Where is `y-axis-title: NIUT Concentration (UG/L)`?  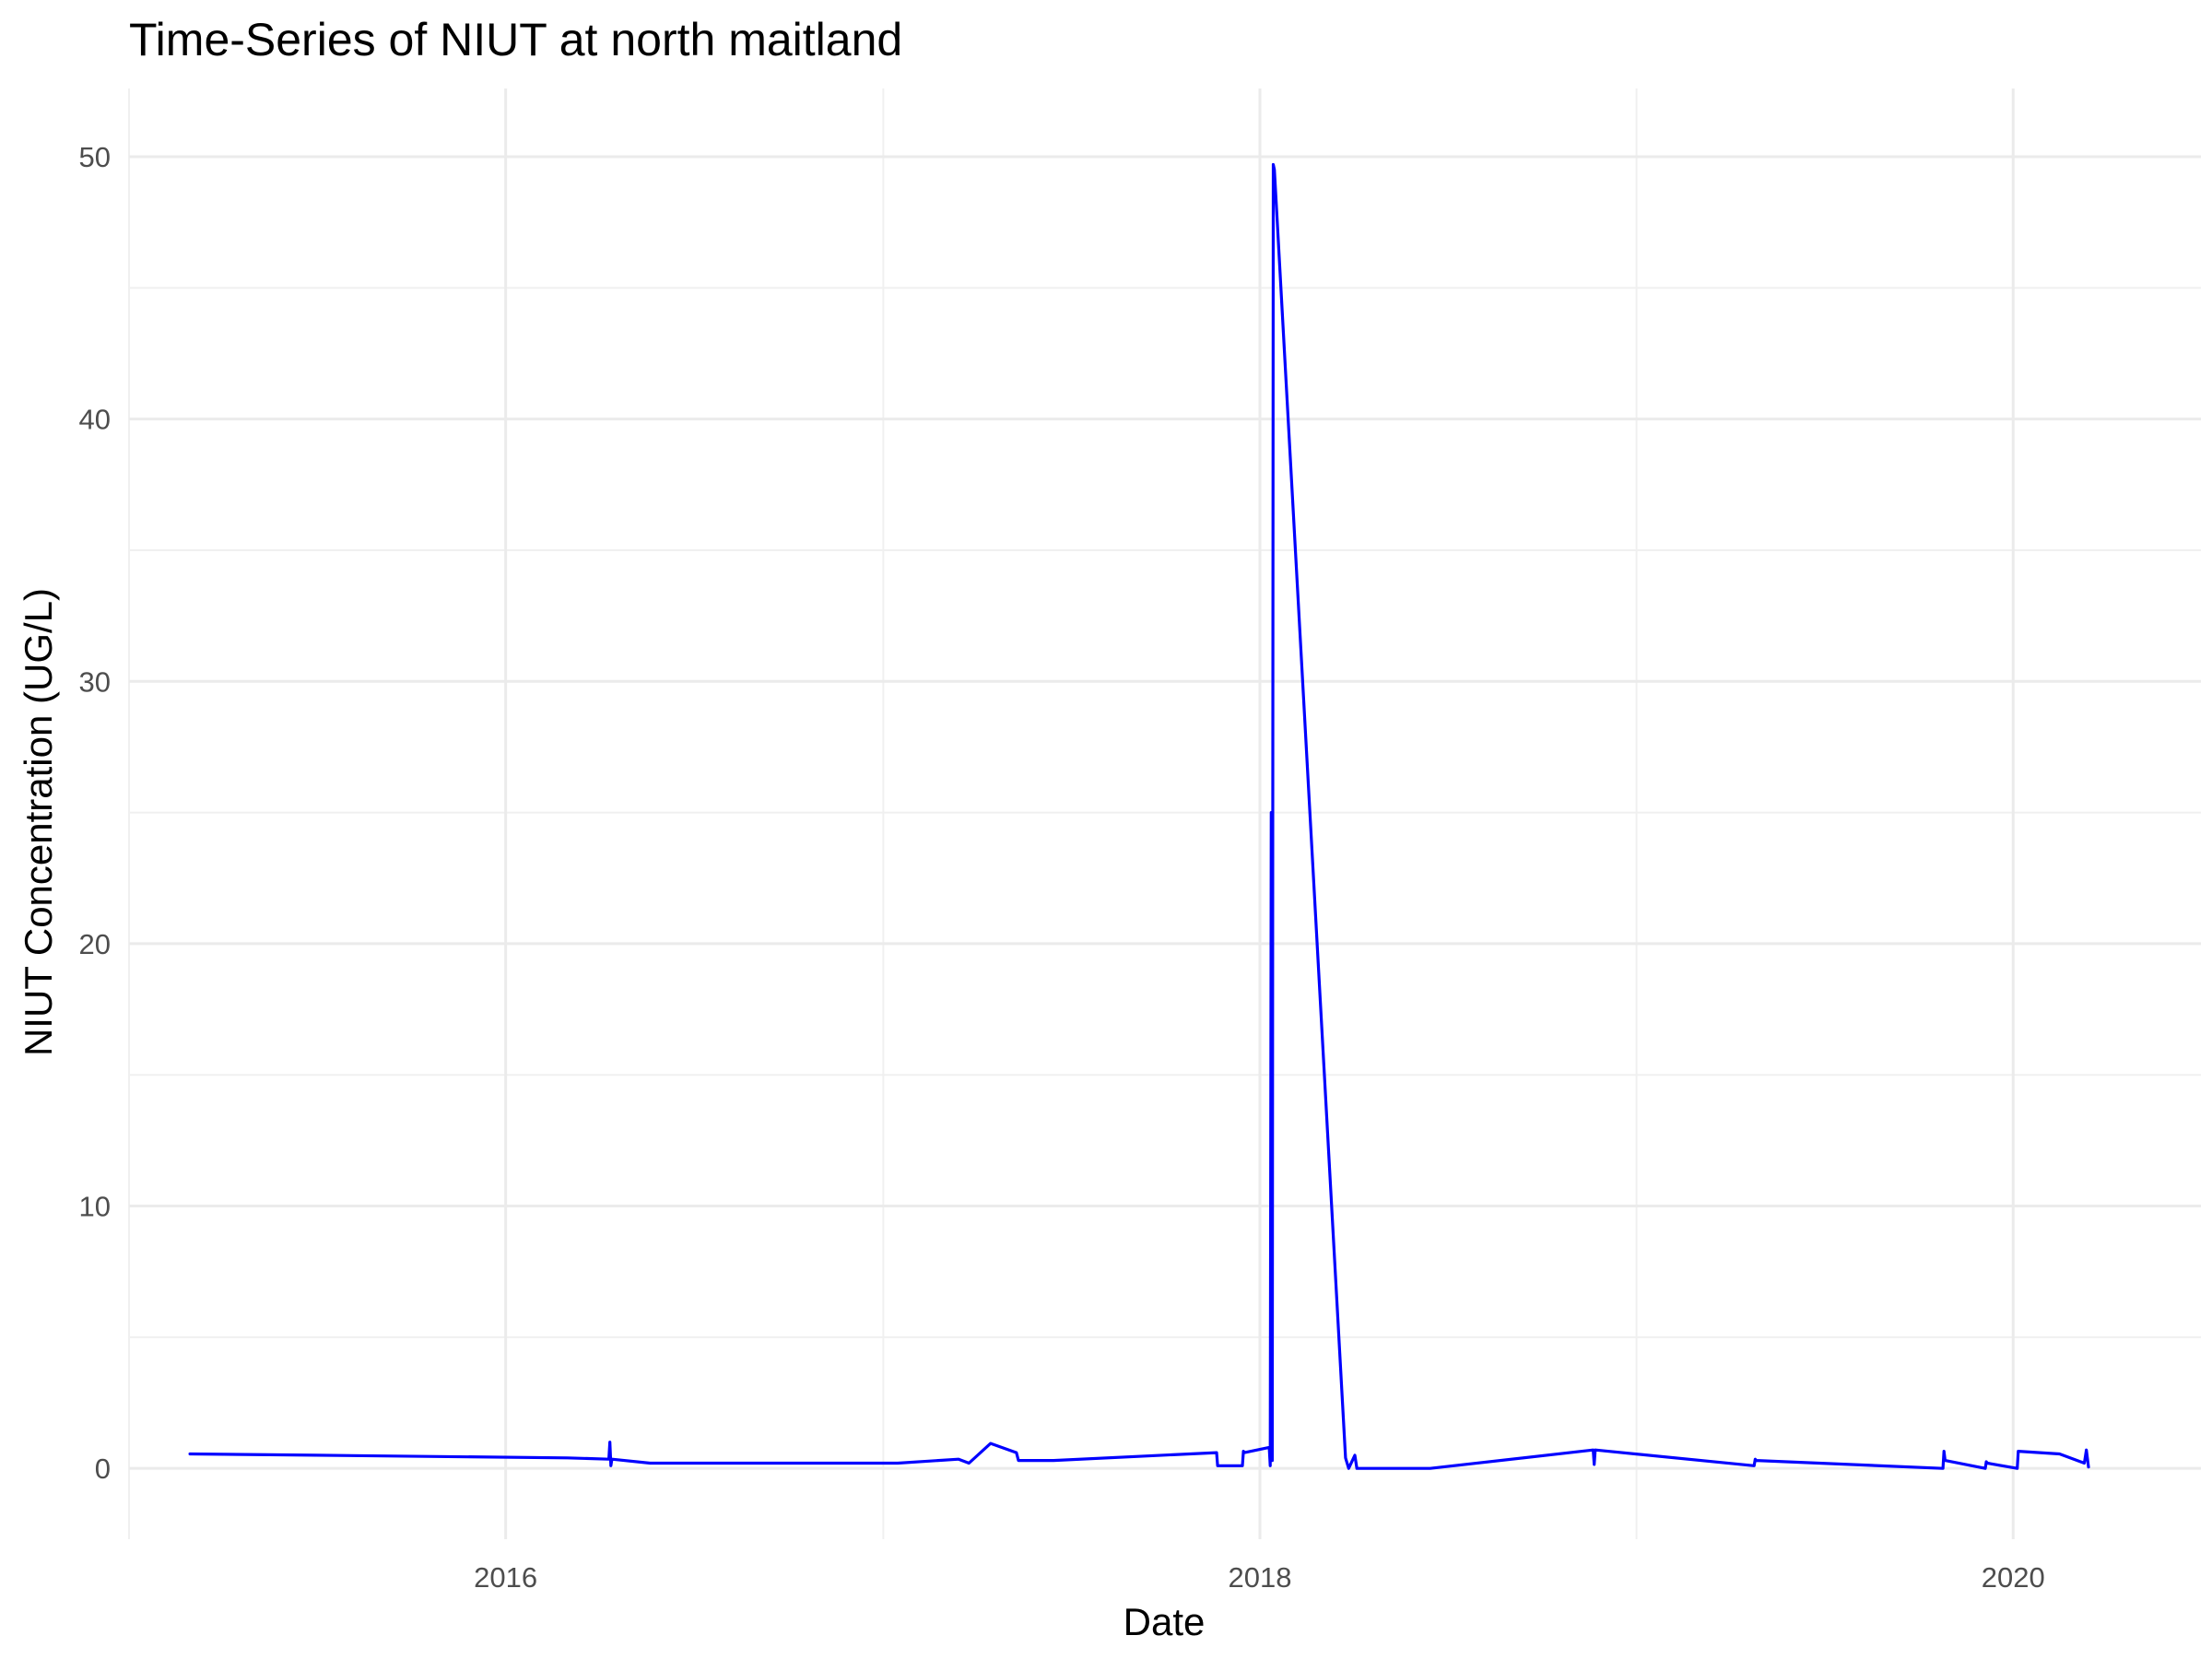
y-axis-title: NIUT Concentration (UG/L) is located at coordinates (38, 822).